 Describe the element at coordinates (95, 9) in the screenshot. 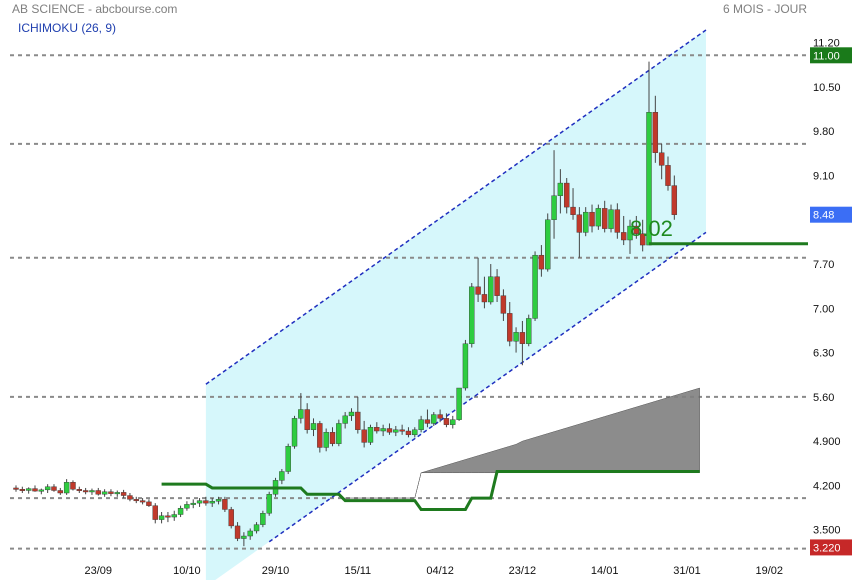

I see `chart-title: AB SCIENCE - abcbourse.com` at that location.